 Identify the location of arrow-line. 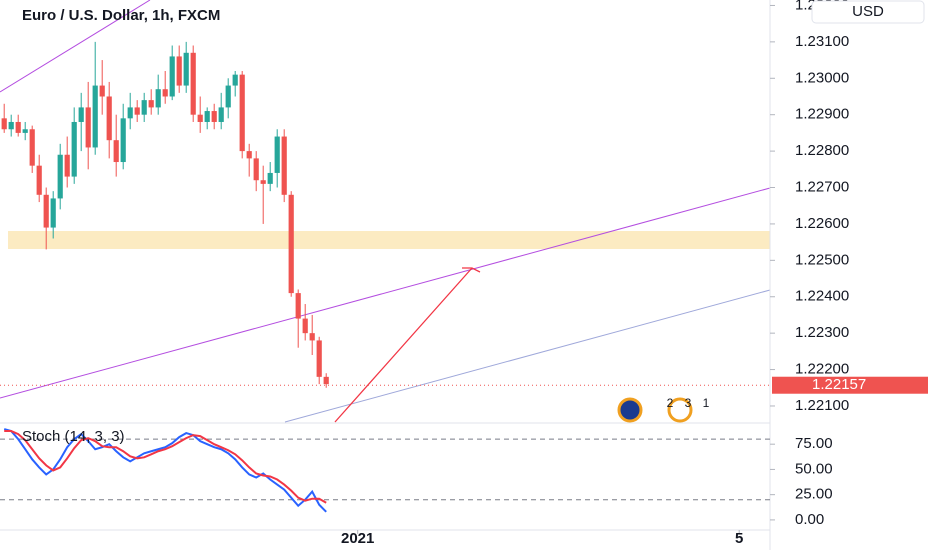
(403, 345).